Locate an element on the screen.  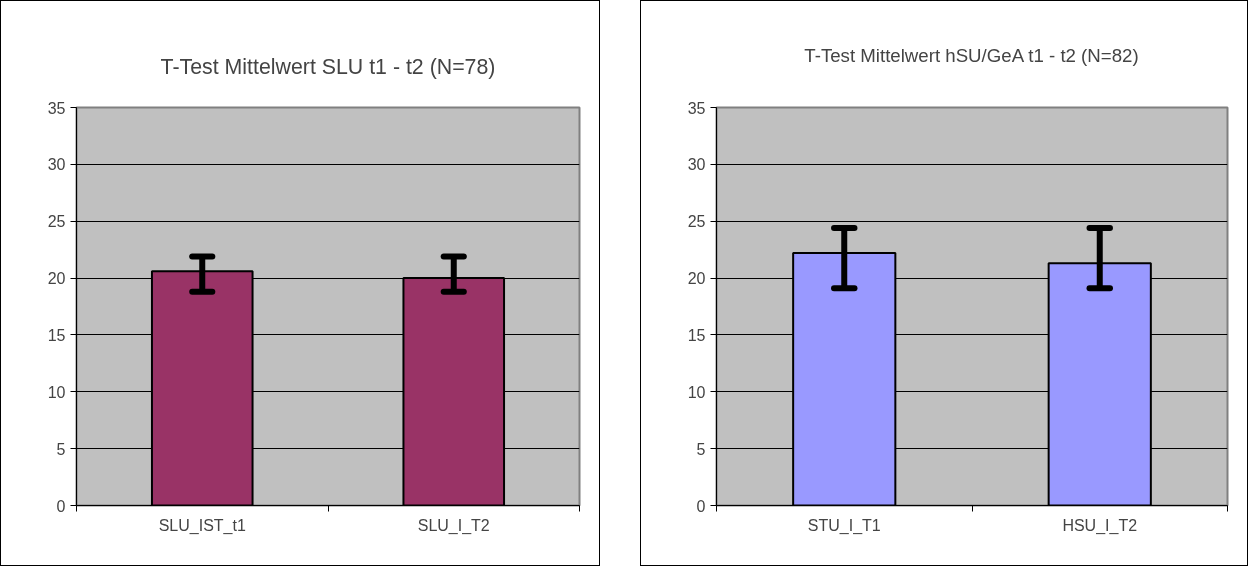
chart-title: T-Test Mittelwert SLU t1 - t2 (N=78) is located at coordinates (328, 67).